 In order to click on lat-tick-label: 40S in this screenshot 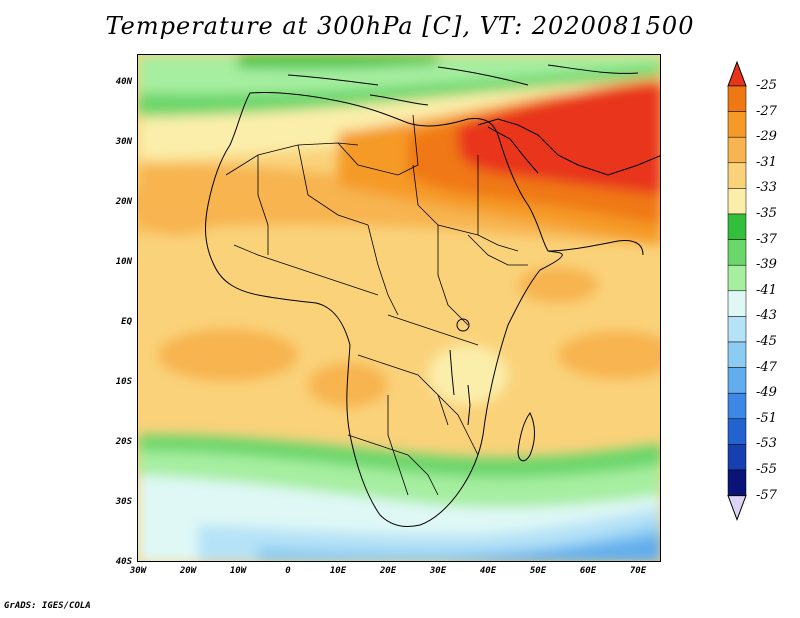, I will do `click(123, 562)`.